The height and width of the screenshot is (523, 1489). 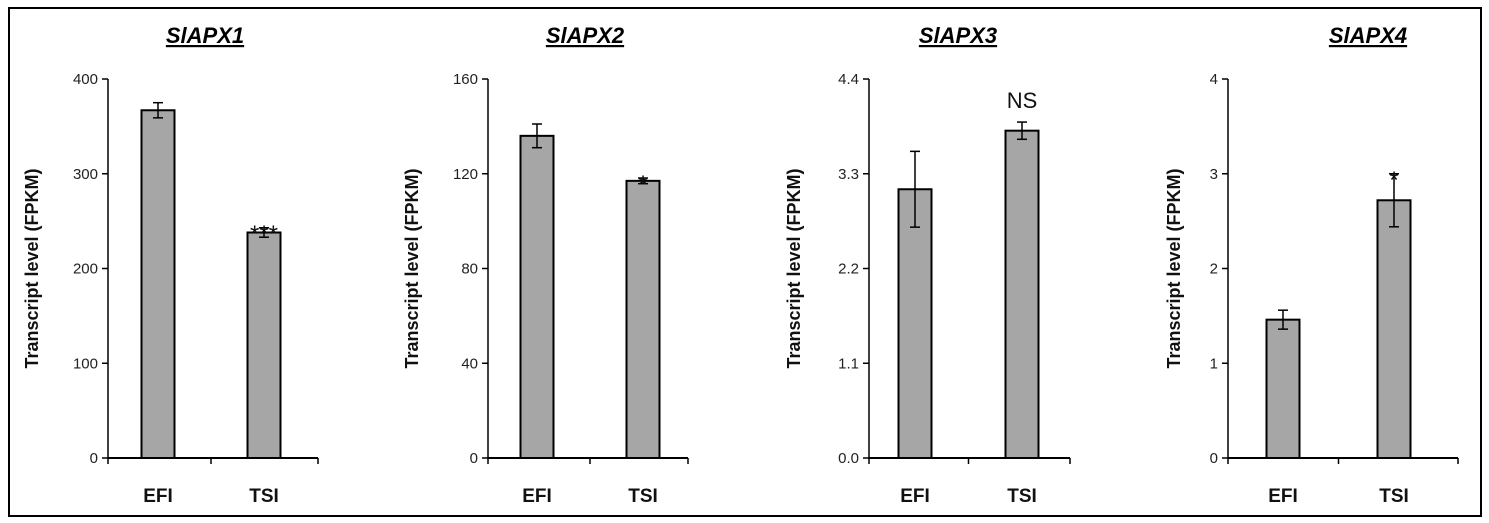 I want to click on chart-title: SlAPX2, so click(x=585, y=35).